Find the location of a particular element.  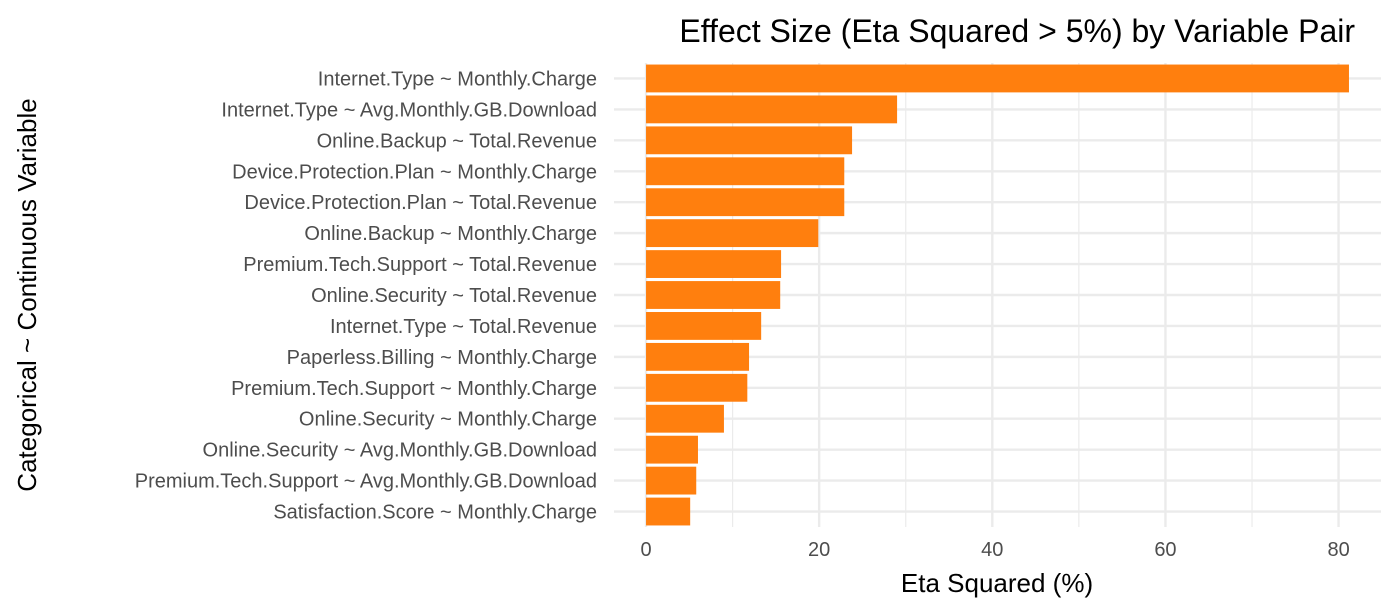

category-label: Device.Protection.Plan ~ Monthly.Charge is located at coordinates (414, 172).